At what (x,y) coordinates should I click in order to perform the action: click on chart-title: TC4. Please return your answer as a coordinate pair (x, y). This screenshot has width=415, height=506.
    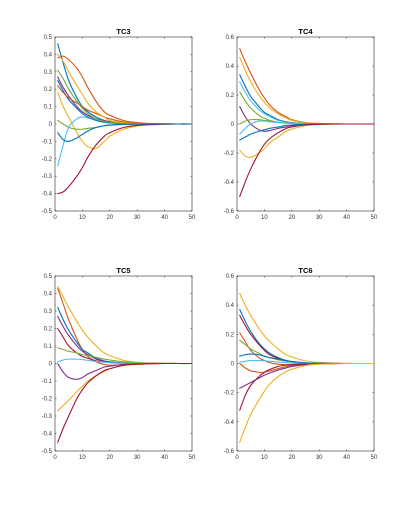
    Looking at the image, I should click on (305, 31).